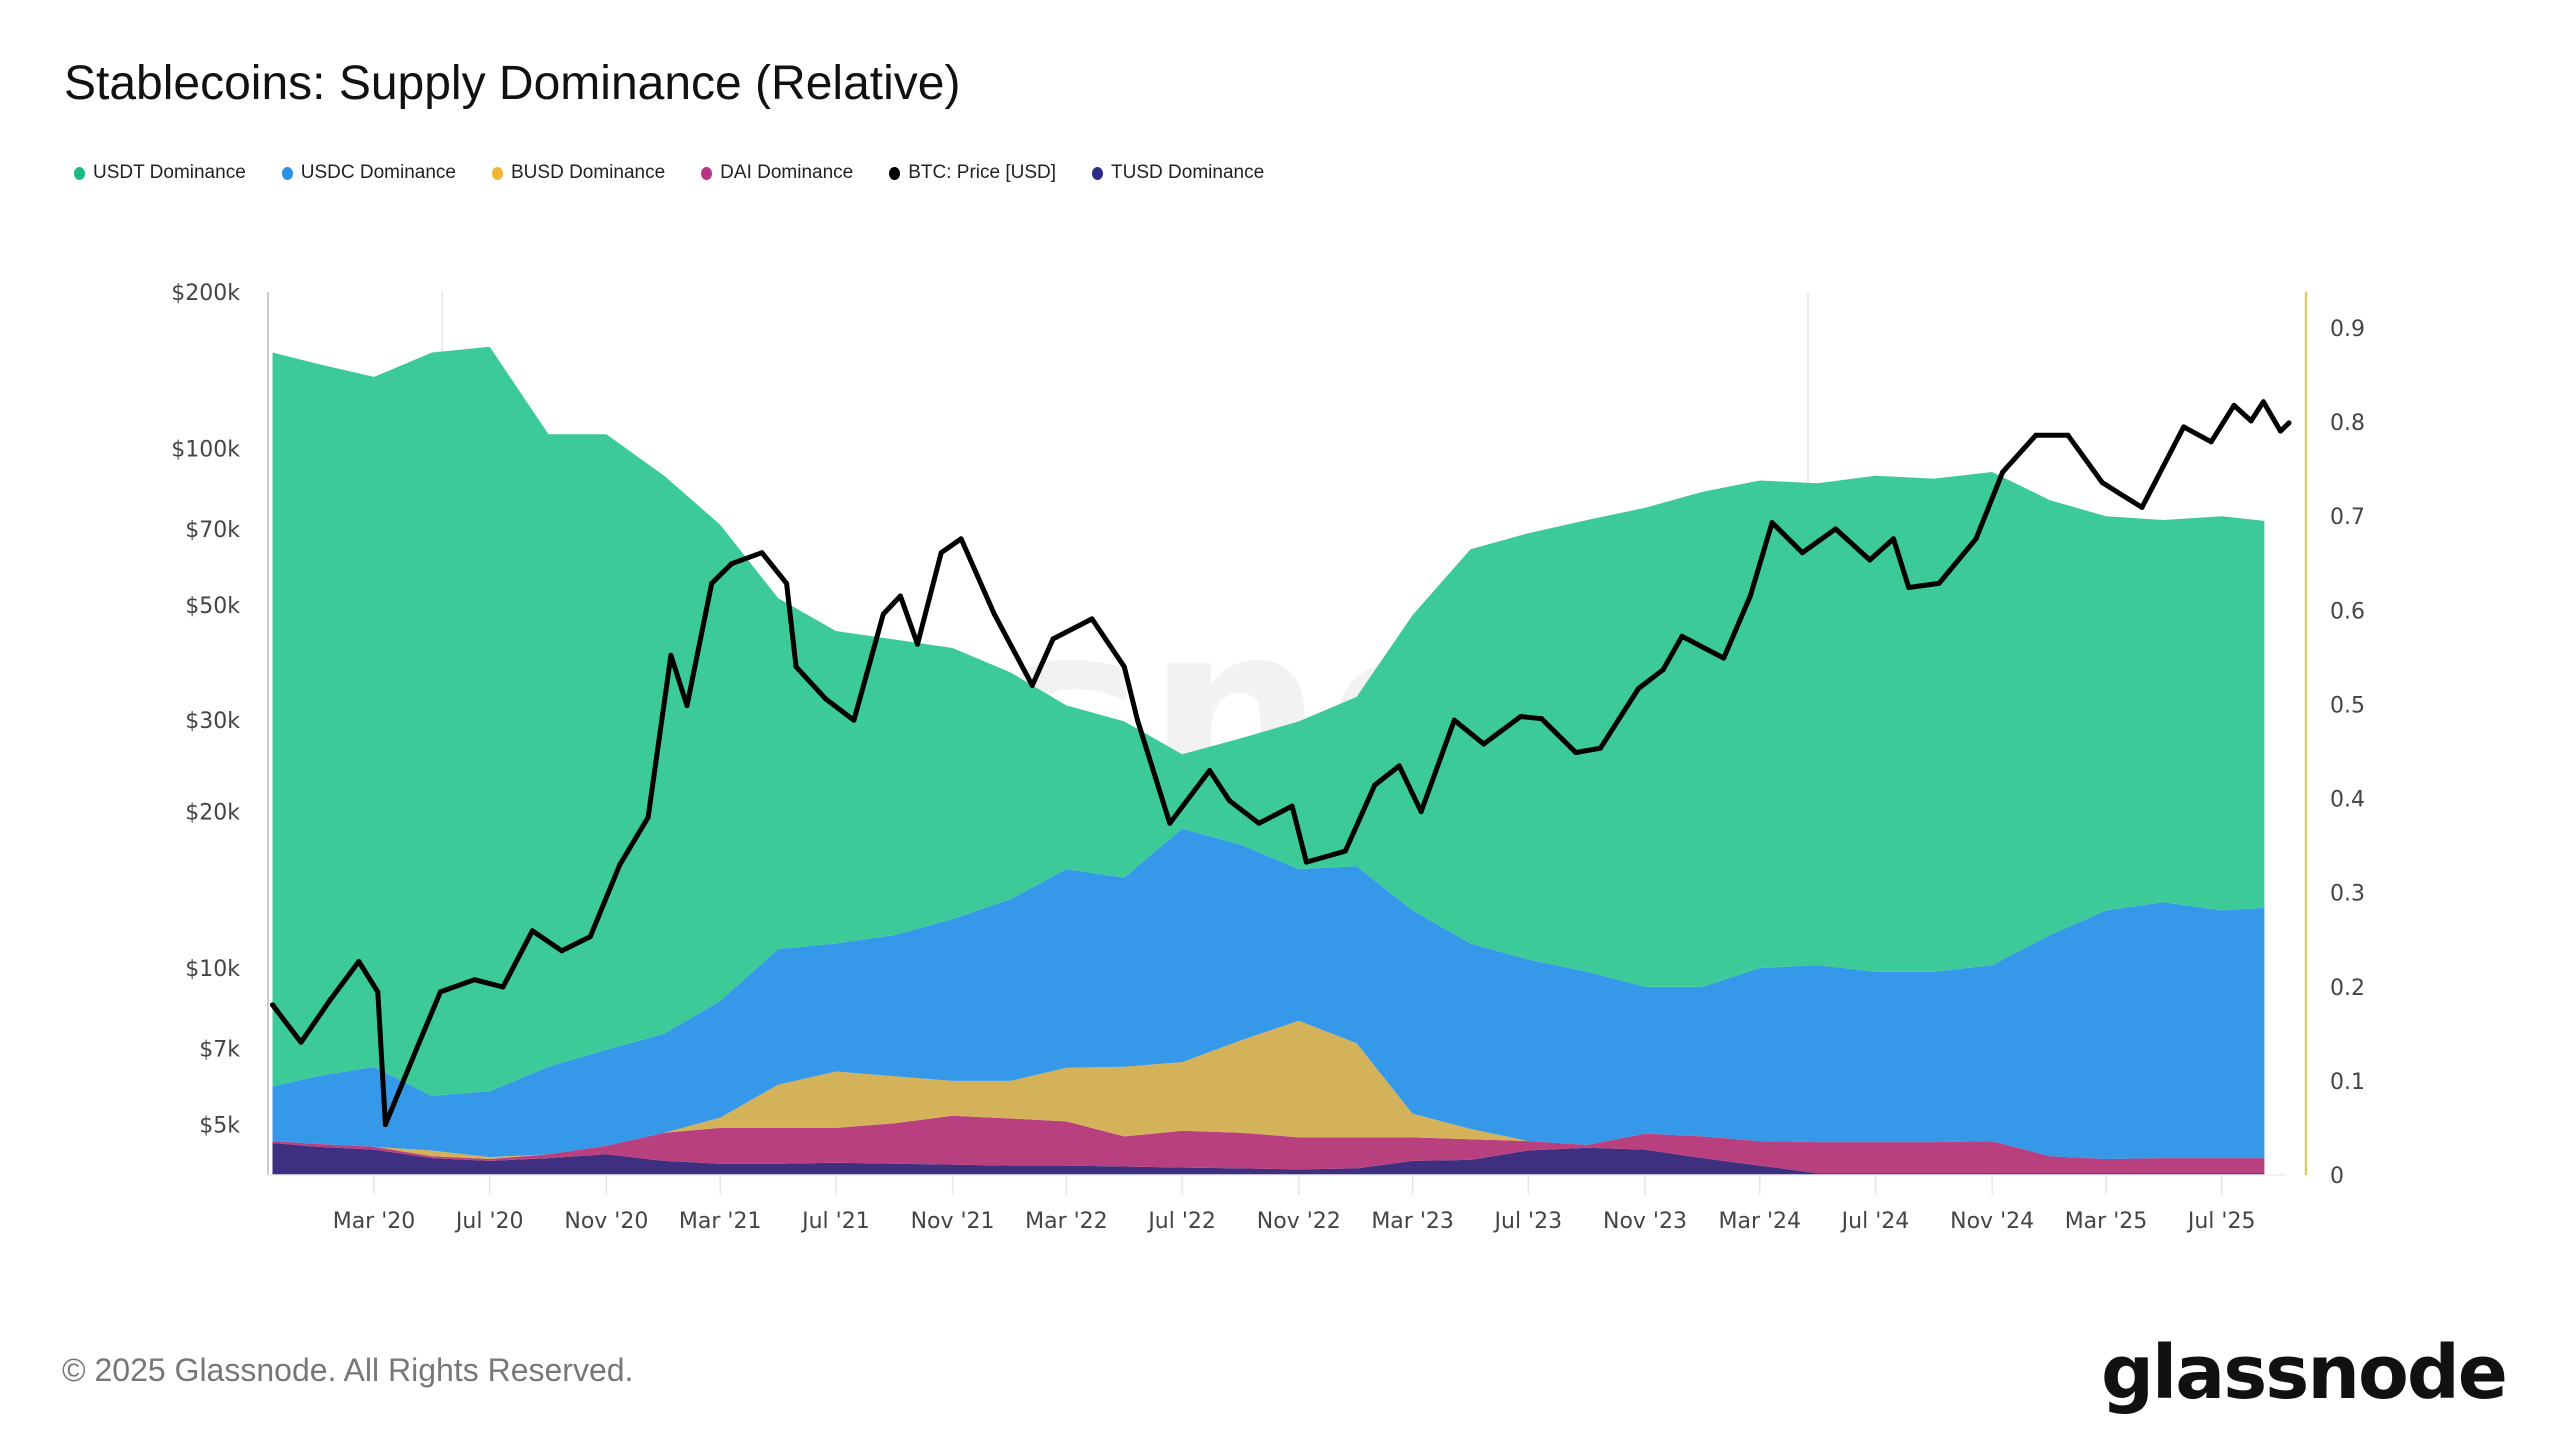  I want to click on x-axis-tick-label: Jul '22, so click(1181, 1221).